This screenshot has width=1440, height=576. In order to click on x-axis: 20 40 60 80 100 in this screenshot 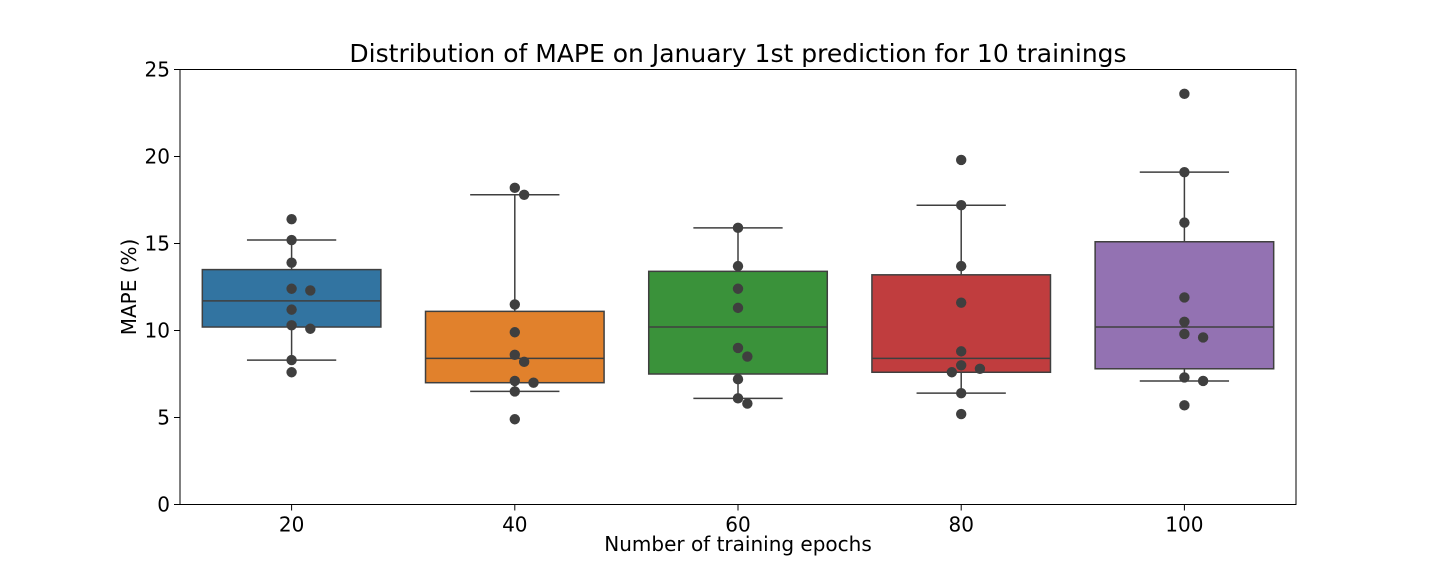, I will do `click(741, 520)`.